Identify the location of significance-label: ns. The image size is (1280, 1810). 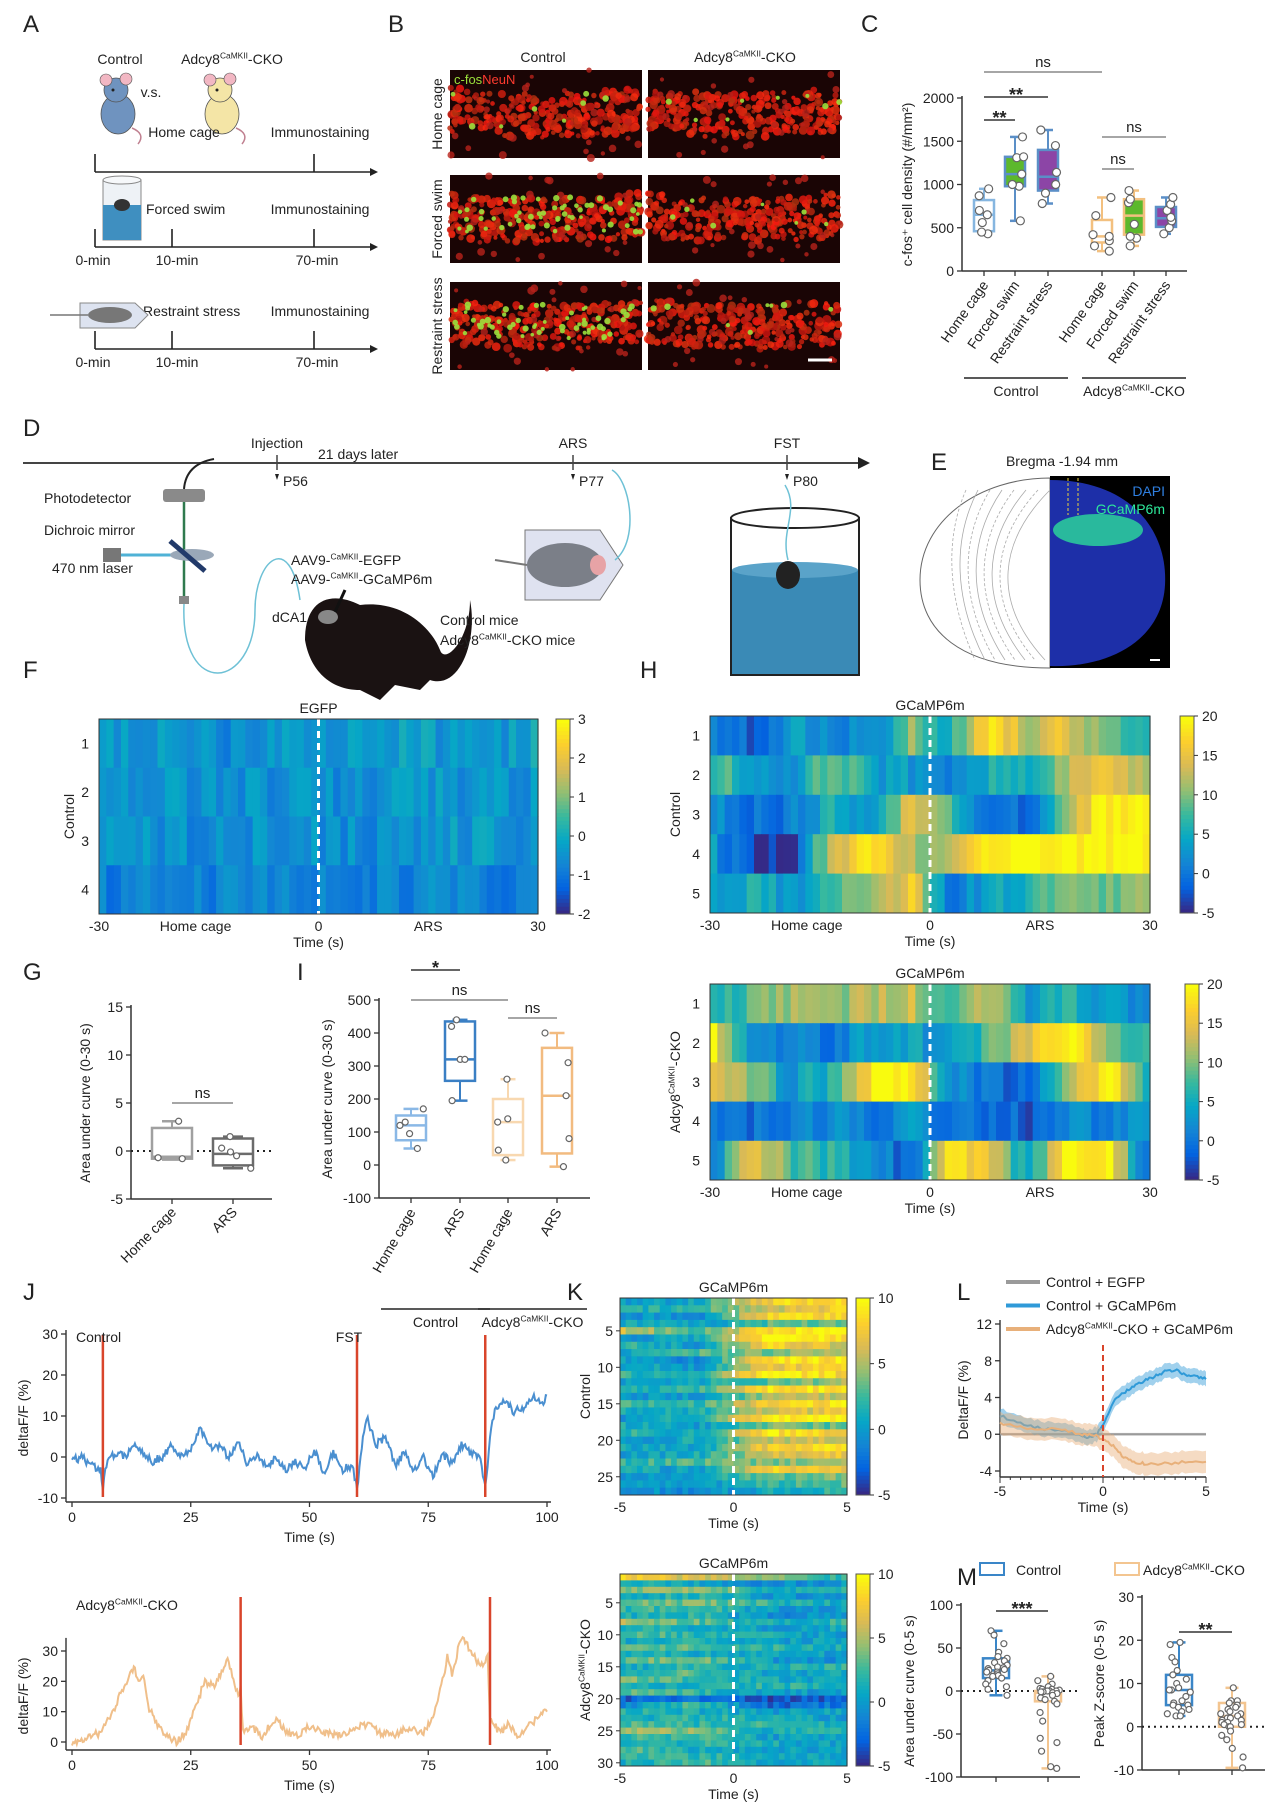
(203, 1093).